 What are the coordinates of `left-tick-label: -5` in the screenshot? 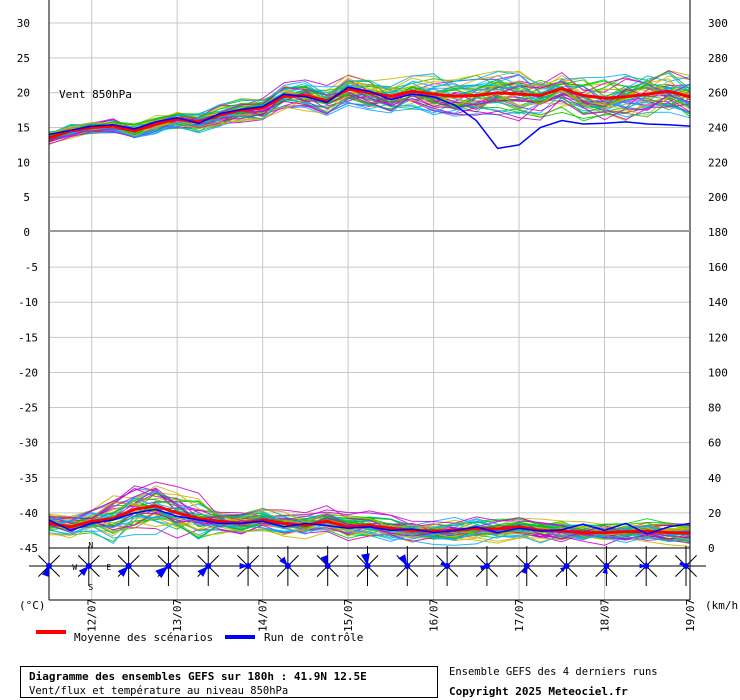 It's located at (31, 267).